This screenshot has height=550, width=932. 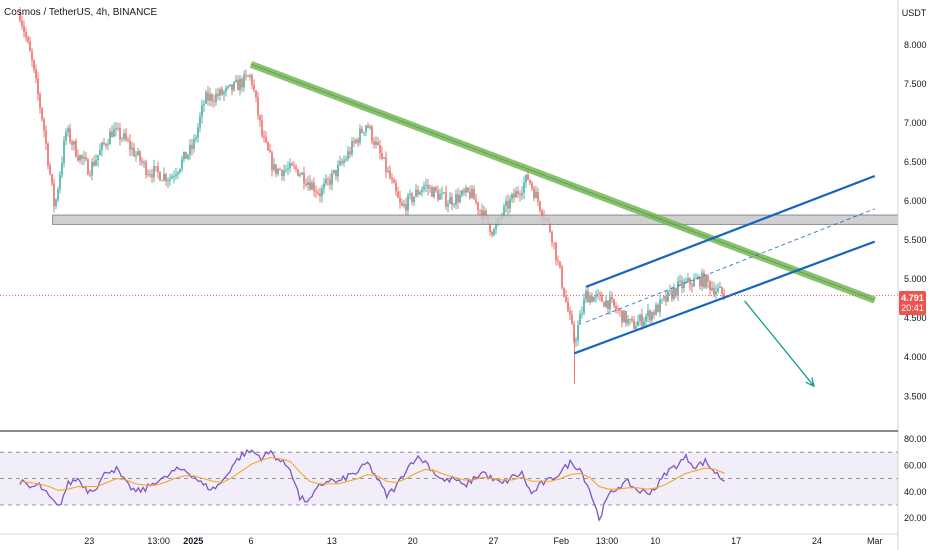 What do you see at coordinates (915, 465) in the screenshot?
I see `rsi-tick-label-1: 60.00` at bounding box center [915, 465].